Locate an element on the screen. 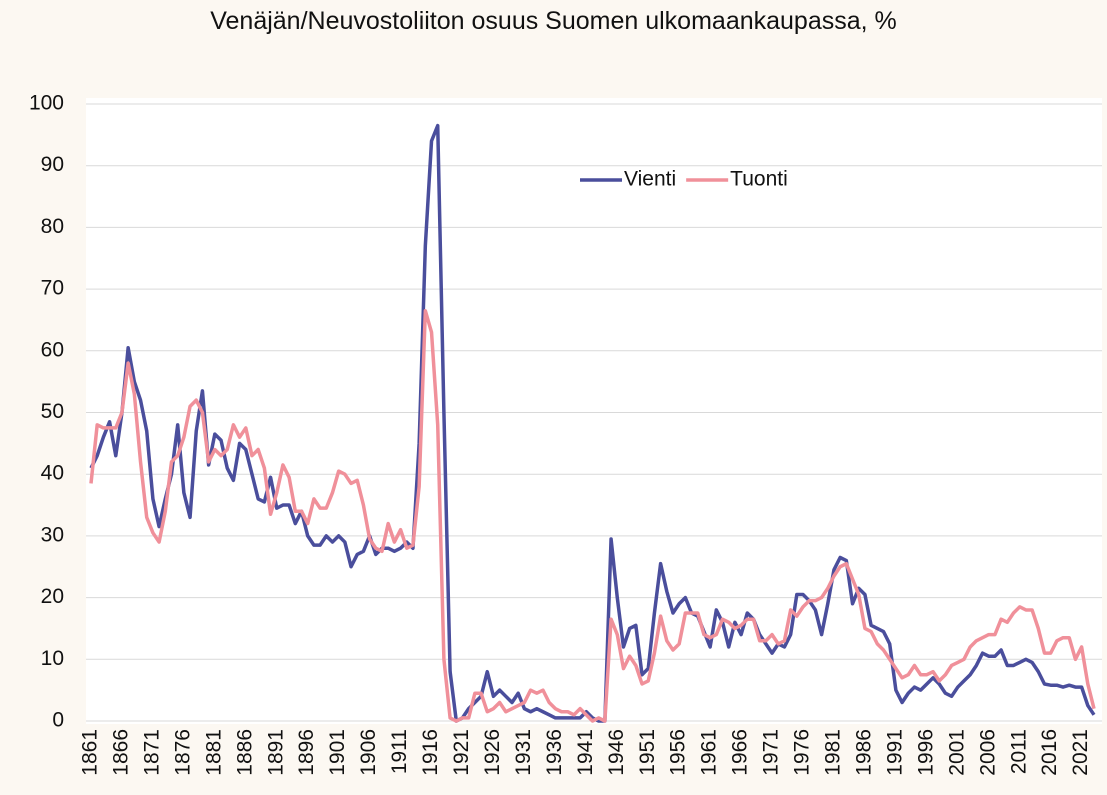  y-tick-label: 80 is located at coordinates (52, 226).